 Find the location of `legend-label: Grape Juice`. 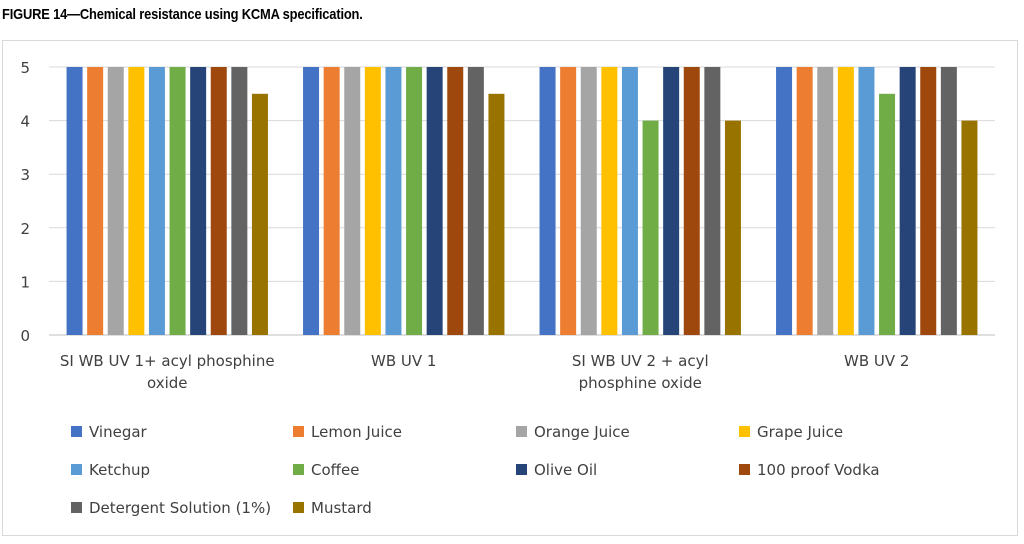

legend-label: Grape Juice is located at coordinates (800, 432).